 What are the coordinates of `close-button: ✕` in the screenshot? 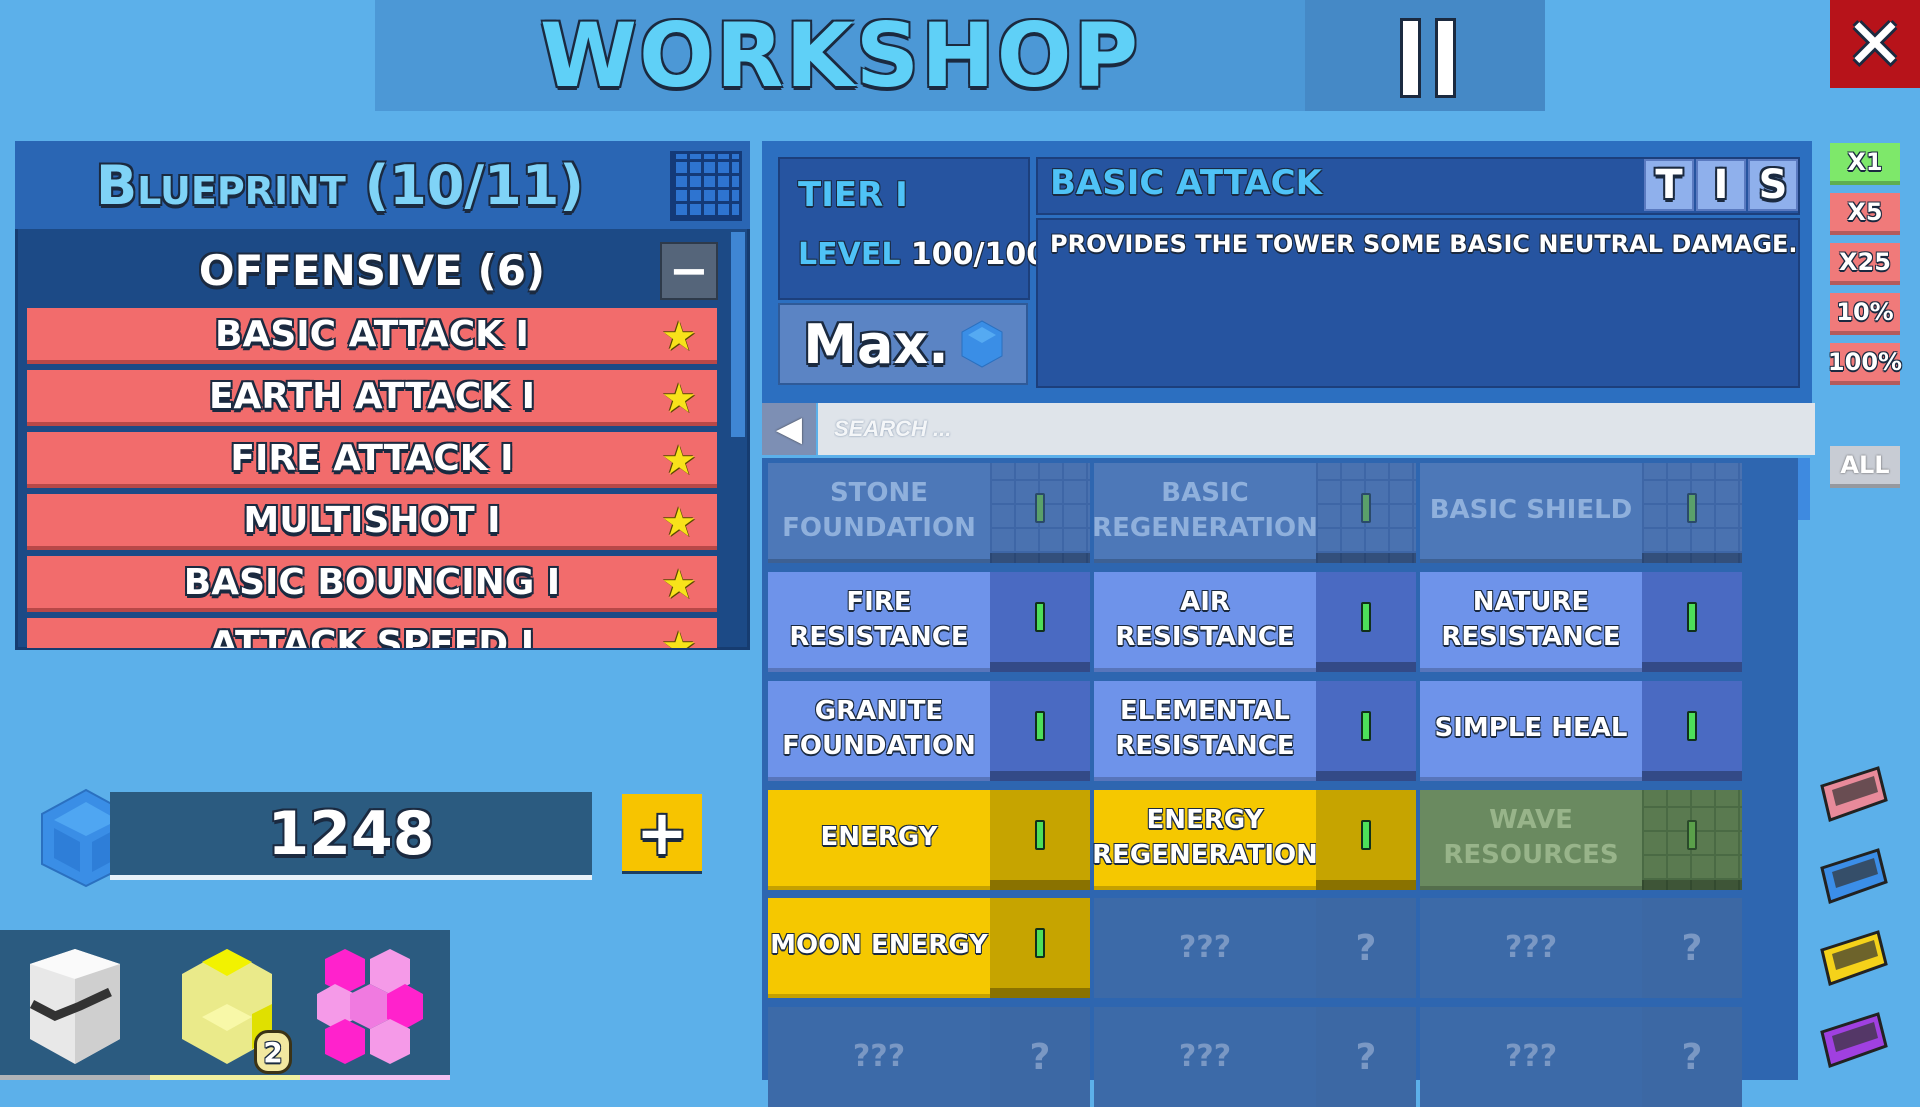 It's located at (1875, 44).